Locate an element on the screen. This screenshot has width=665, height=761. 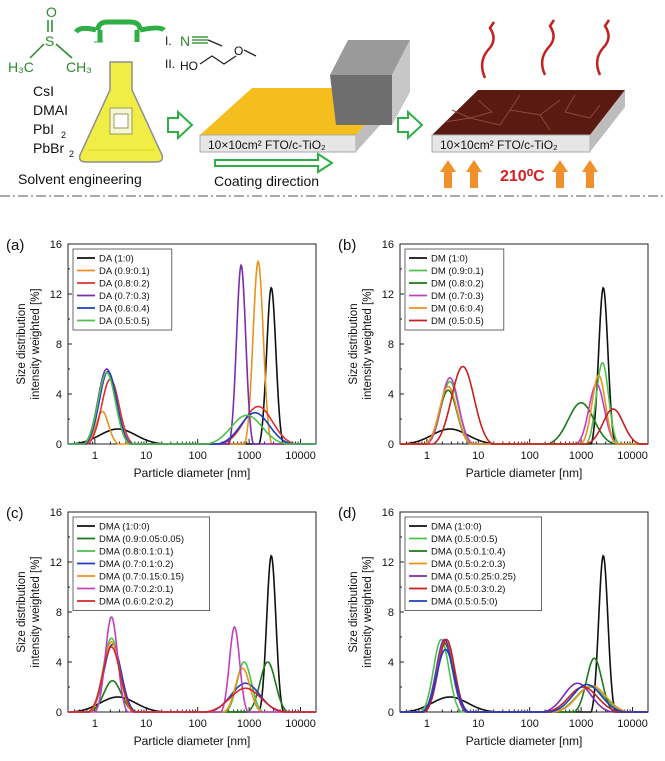
legend-entry-label: DM (0.6:0.4) is located at coordinates (457, 309).